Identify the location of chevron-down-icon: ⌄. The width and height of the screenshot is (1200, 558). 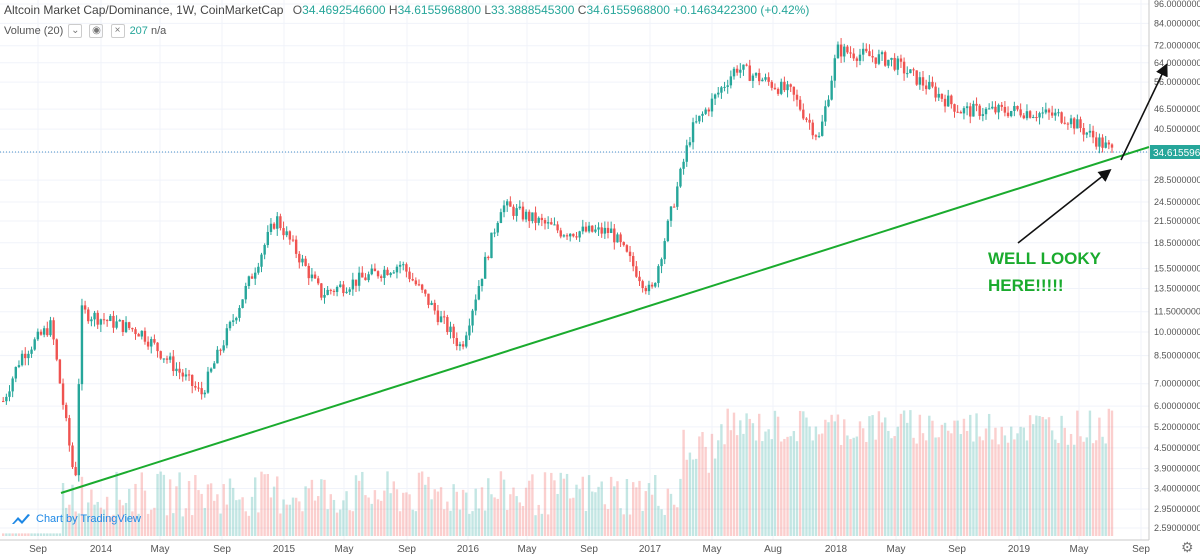
(75, 31).